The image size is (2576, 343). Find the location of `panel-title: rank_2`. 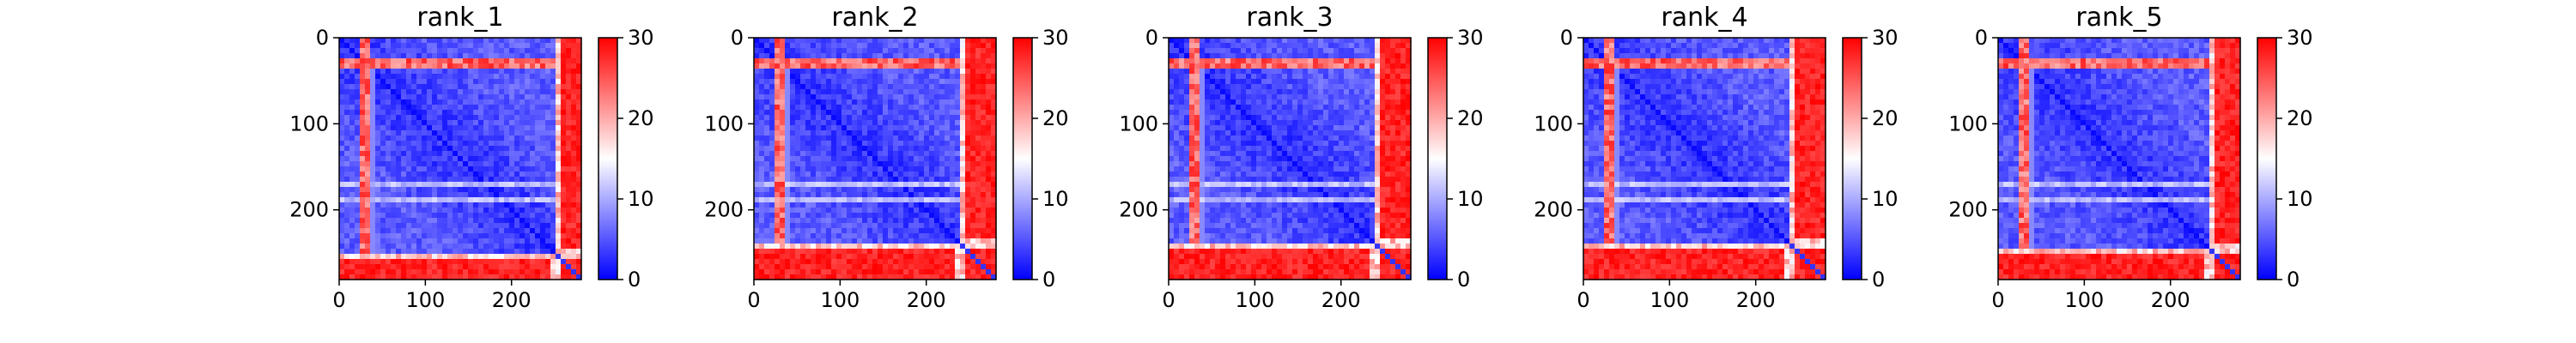

panel-title: rank_2 is located at coordinates (874, 18).